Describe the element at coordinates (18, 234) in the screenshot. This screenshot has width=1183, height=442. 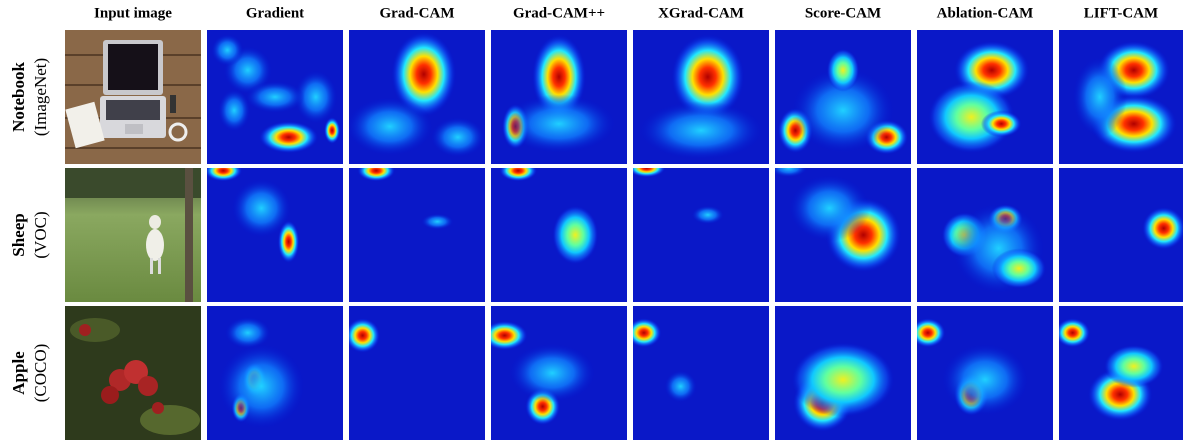
I see `row-name: Sheep` at that location.